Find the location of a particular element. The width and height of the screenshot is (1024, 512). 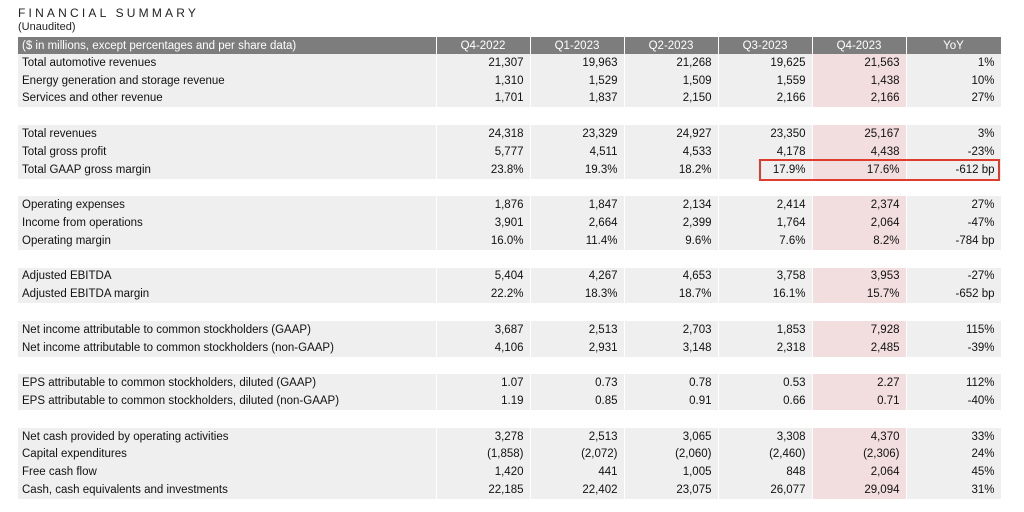

cell-q4-2022: (1,858) is located at coordinates (483, 454).